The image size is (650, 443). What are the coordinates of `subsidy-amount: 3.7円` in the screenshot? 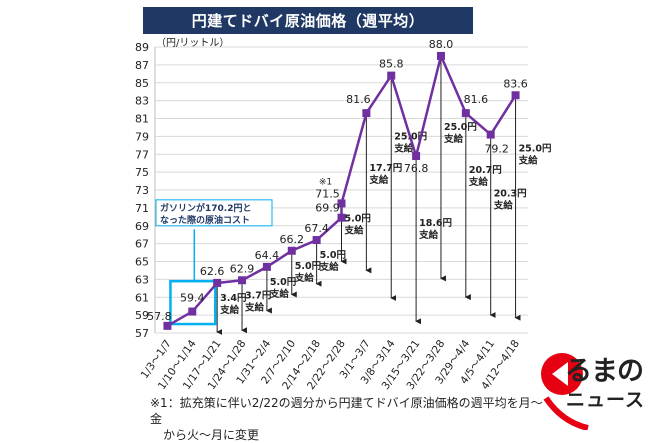 It's located at (258, 295).